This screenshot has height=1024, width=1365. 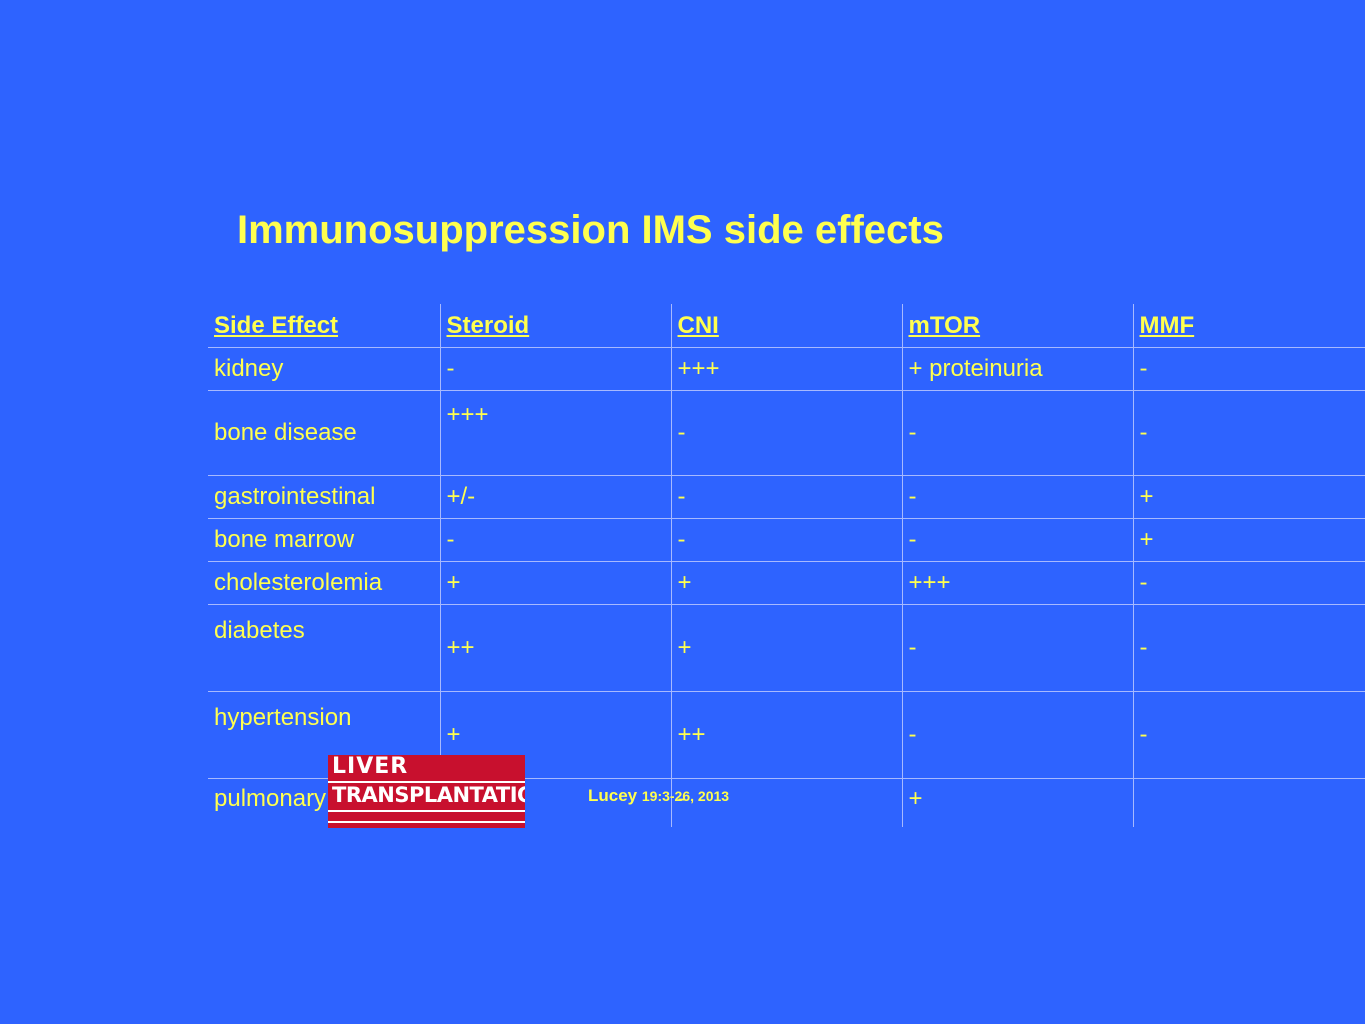 What do you see at coordinates (1017, 326) in the screenshot?
I see `header-mtor: mTOR` at bounding box center [1017, 326].